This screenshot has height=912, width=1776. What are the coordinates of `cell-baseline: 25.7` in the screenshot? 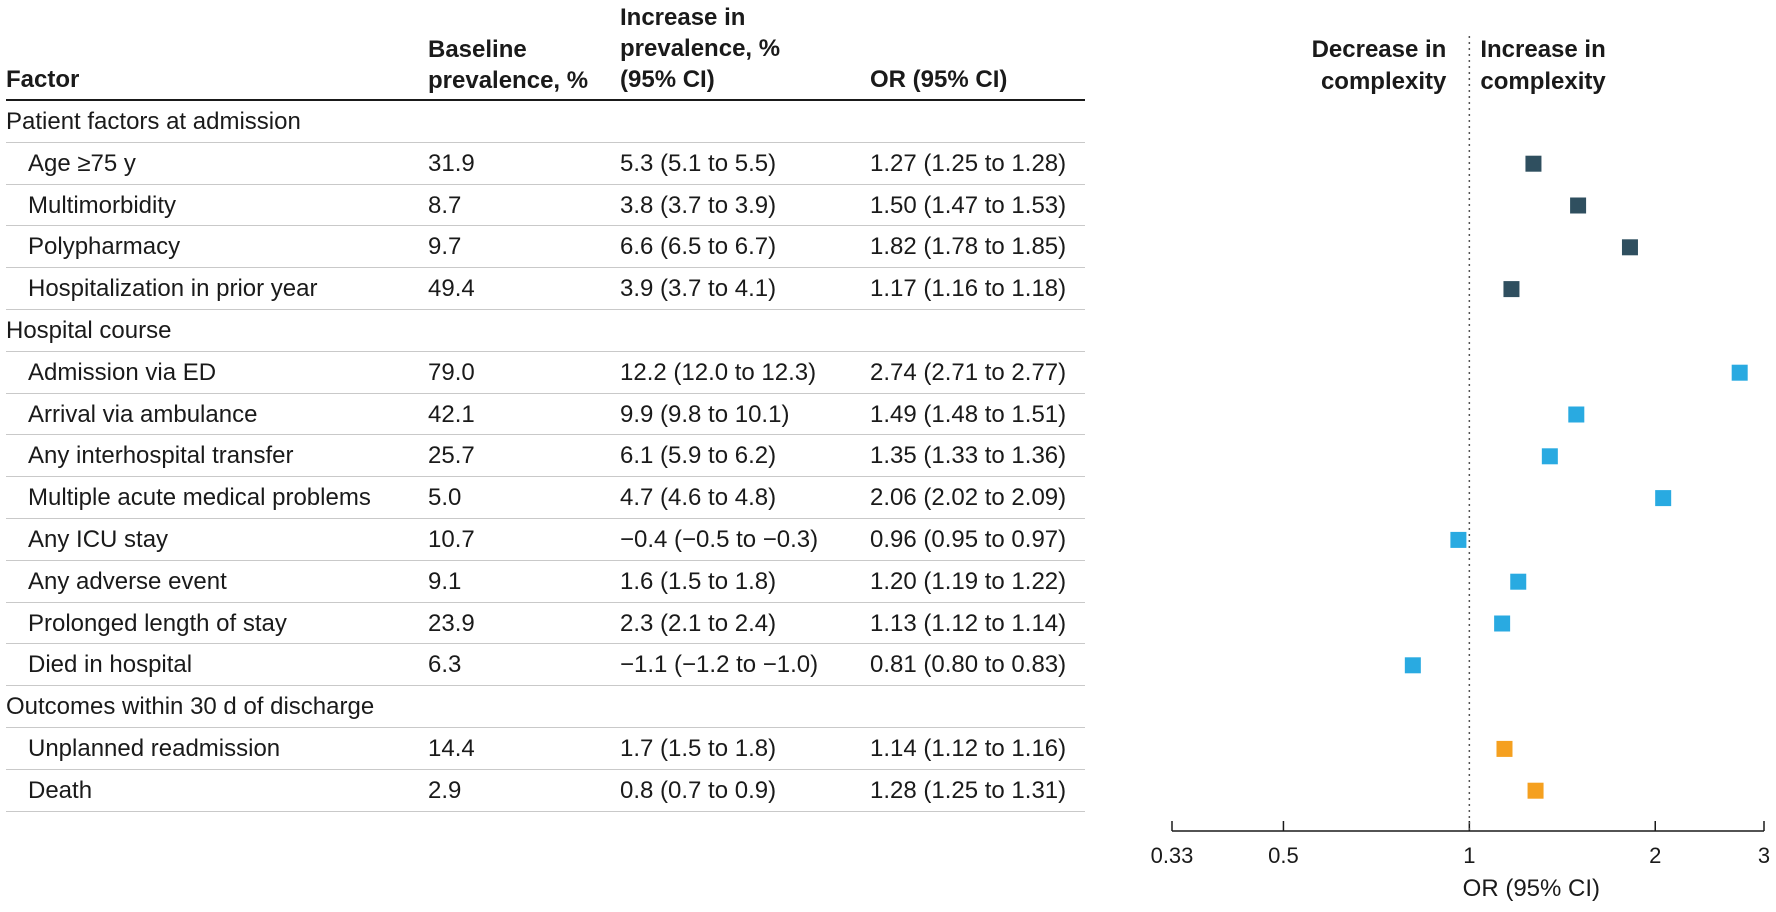 It's located at (451, 456).